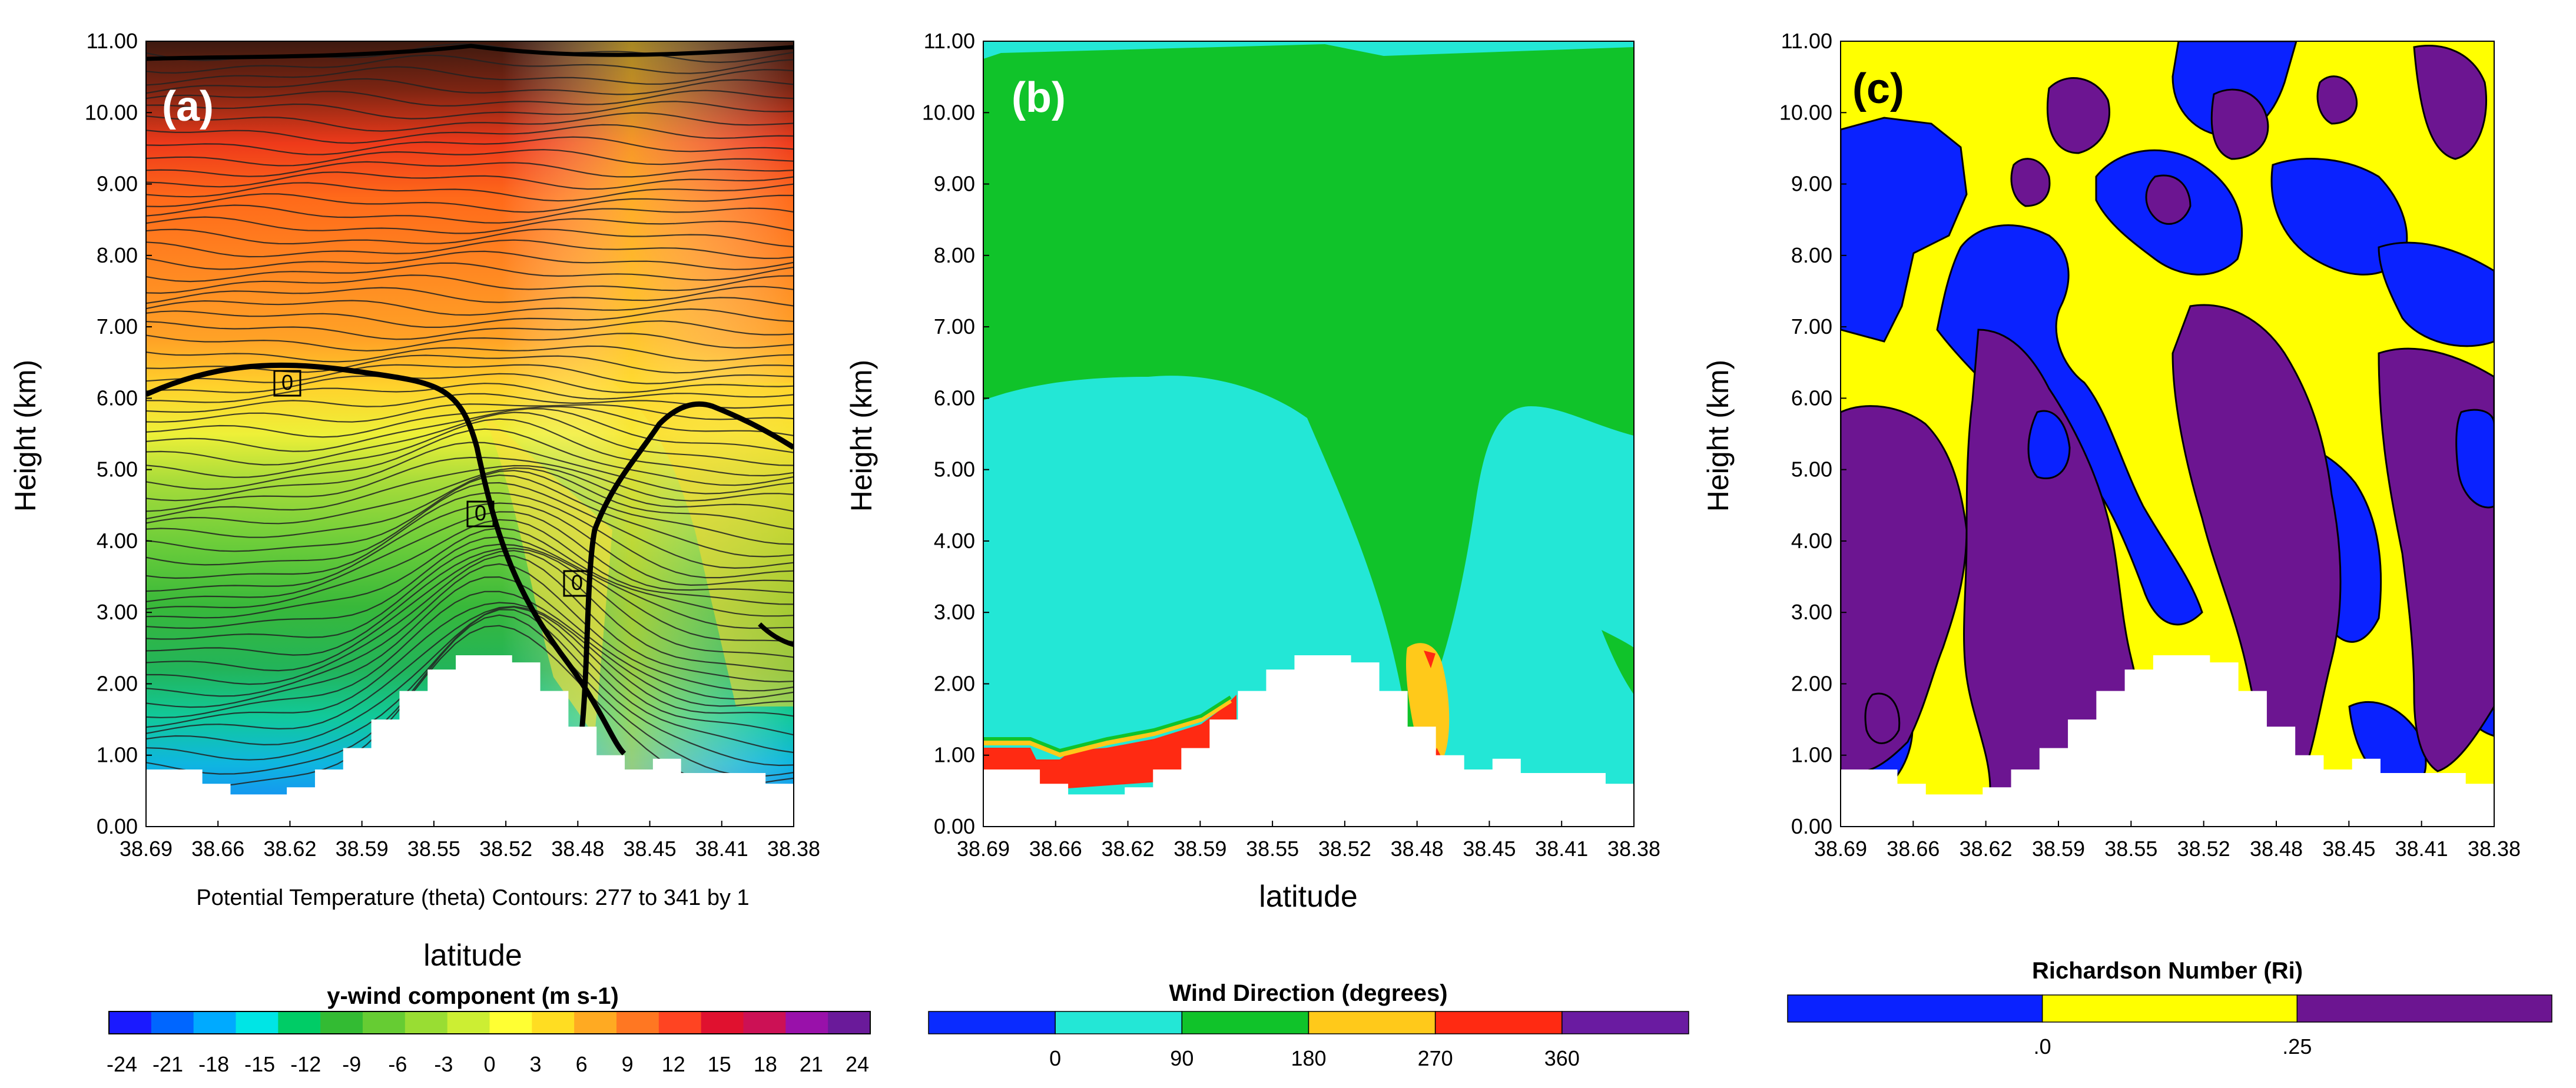  Describe the element at coordinates (2494, 849) in the screenshot. I see `x-tick-label: 38.38` at that location.